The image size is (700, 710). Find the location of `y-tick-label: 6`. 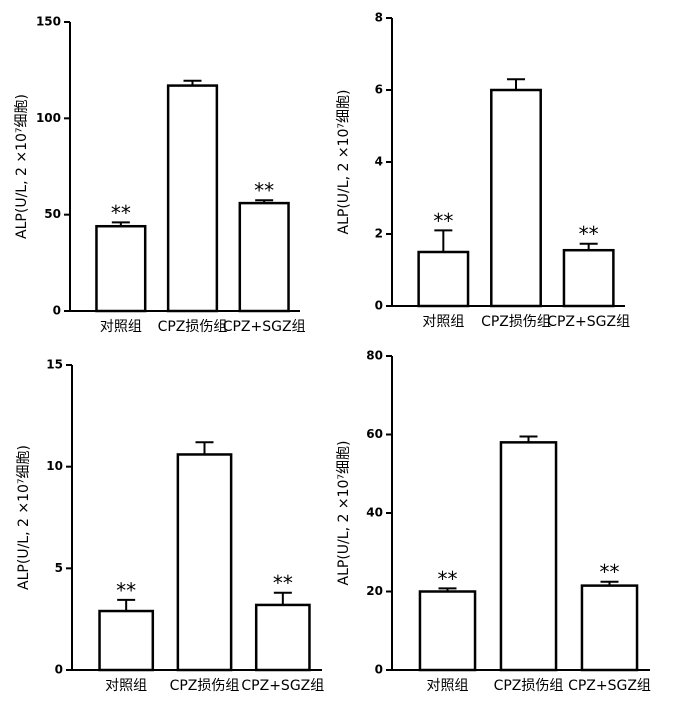

y-tick-label: 6 is located at coordinates (379, 90).